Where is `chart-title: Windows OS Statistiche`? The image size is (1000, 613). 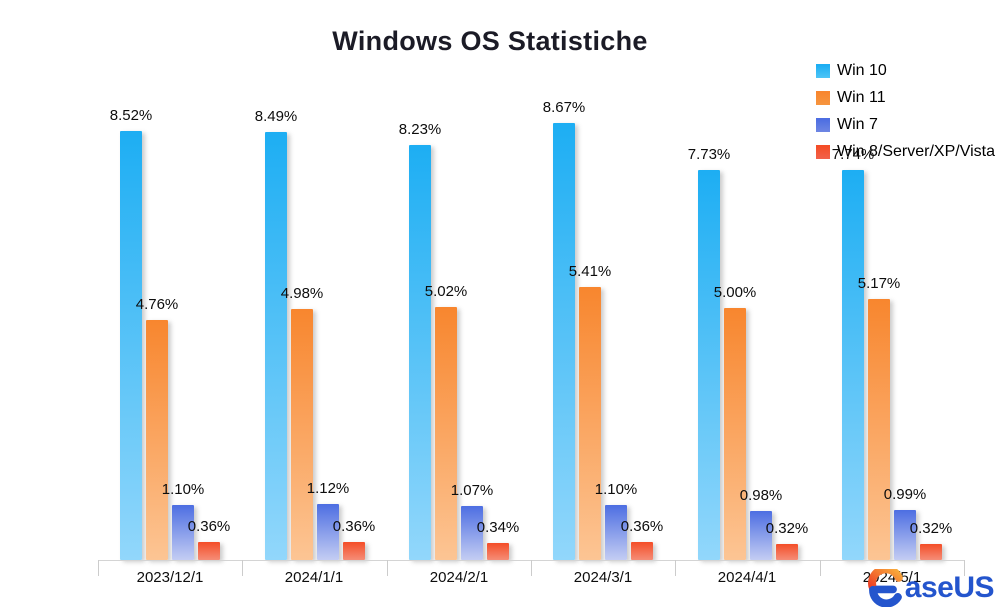
chart-title: Windows OS Statistiche is located at coordinates (490, 41).